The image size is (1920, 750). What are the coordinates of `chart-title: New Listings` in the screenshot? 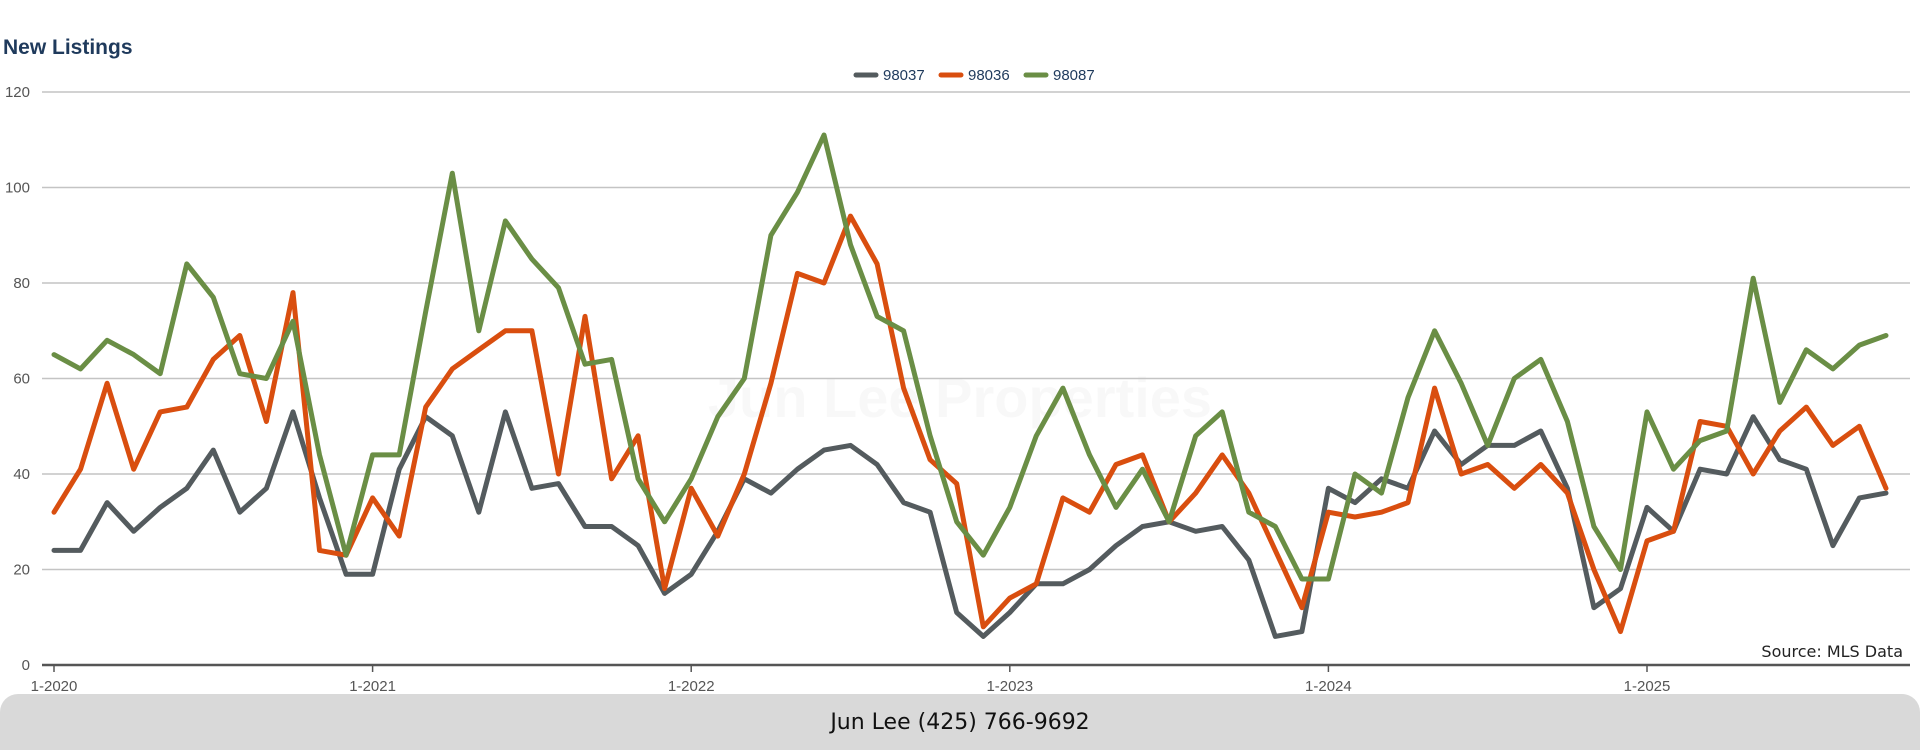 It's located at (68, 47).